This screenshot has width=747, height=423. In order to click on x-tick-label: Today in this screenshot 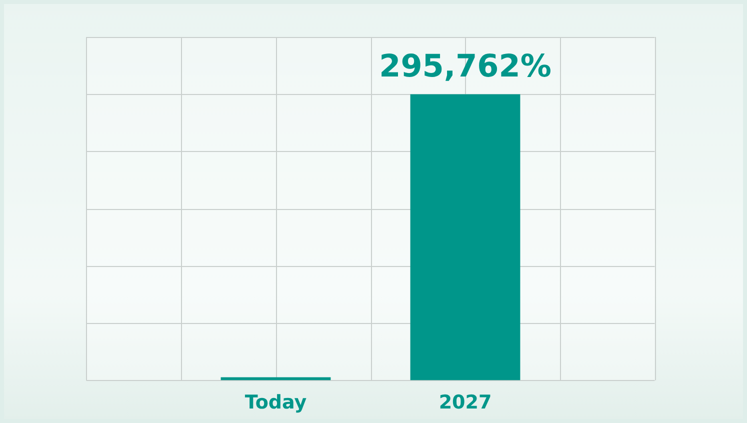, I will do `click(276, 403)`.